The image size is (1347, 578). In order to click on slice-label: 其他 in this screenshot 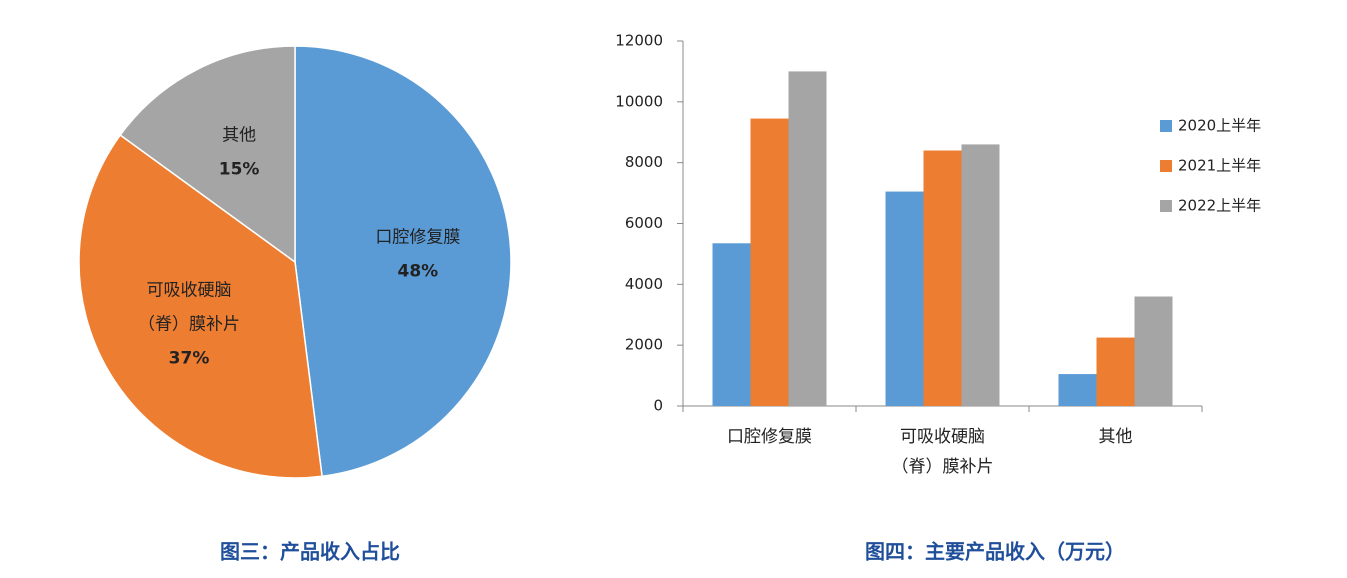, I will do `click(239, 135)`.